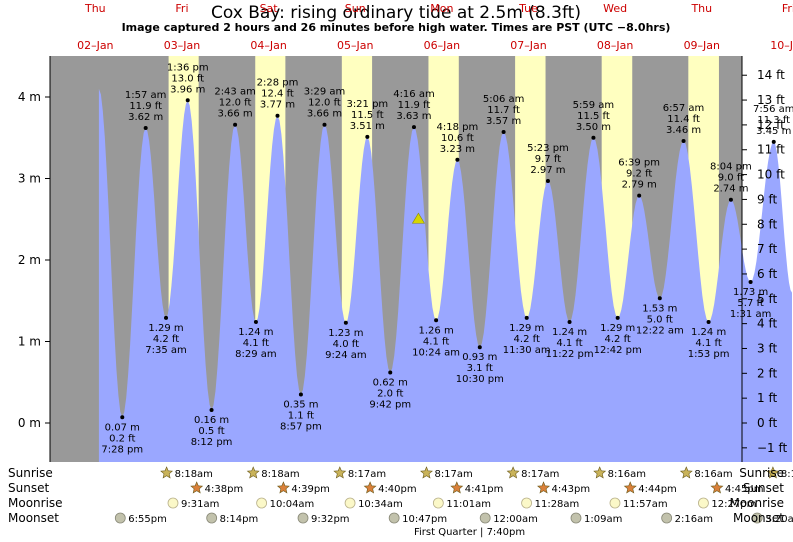  What do you see at coordinates (781, 45) in the screenshot?
I see `day-label-9-date: 10–Jan` at bounding box center [781, 45].